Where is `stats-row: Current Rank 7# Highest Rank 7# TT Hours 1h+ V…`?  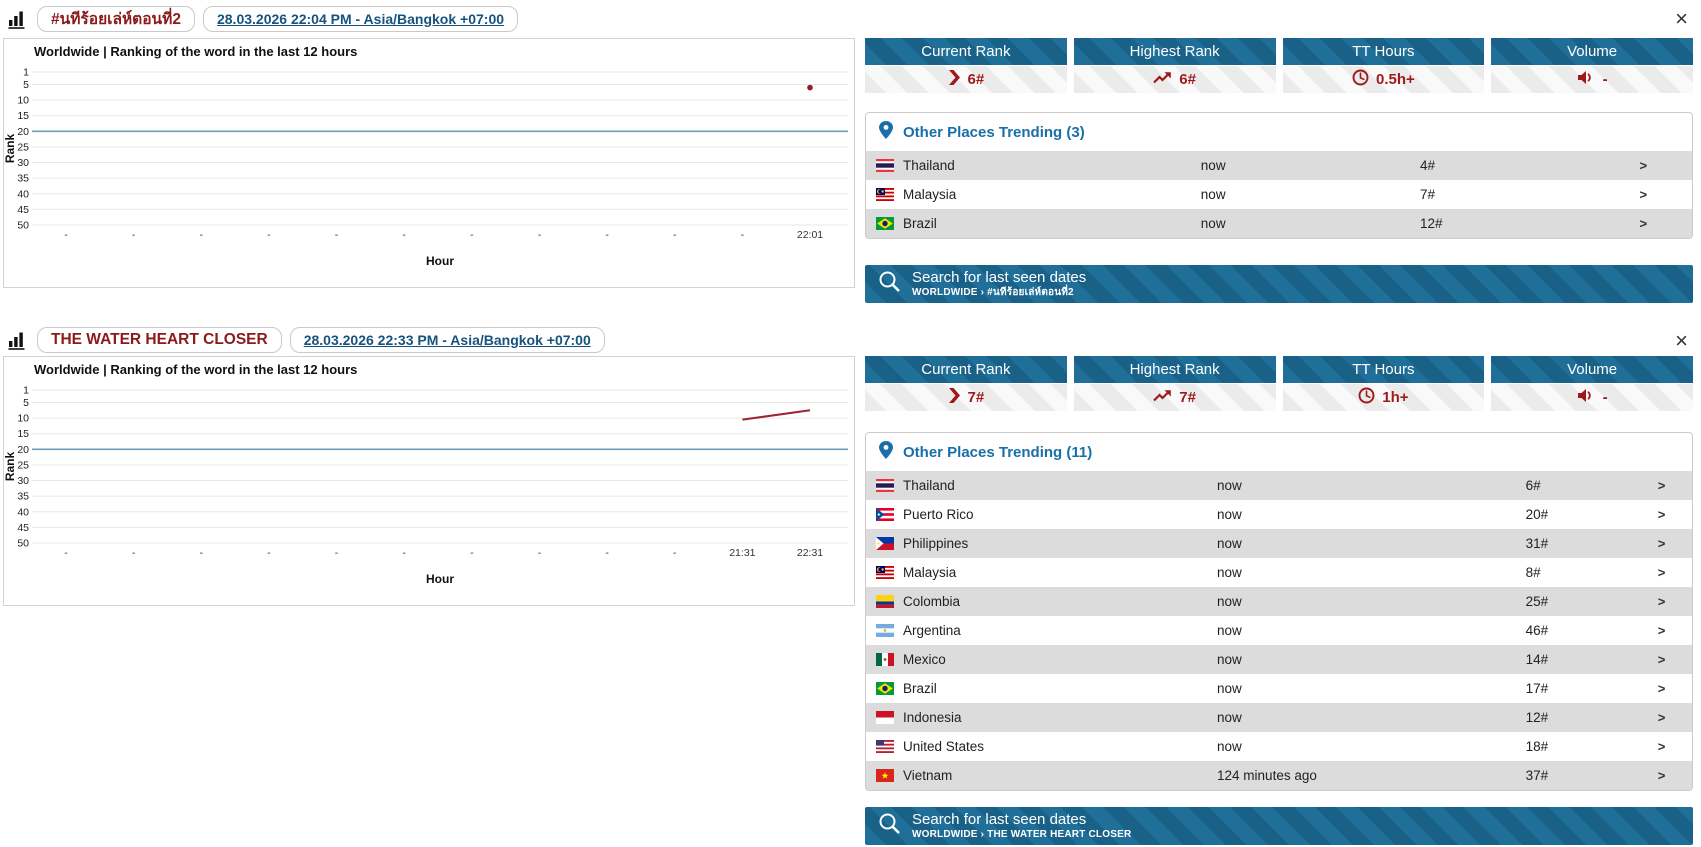
stats-row: Current Rank 7# Highest Rank 7# TT Hours 1h+ V… is located at coordinates (1279, 383).